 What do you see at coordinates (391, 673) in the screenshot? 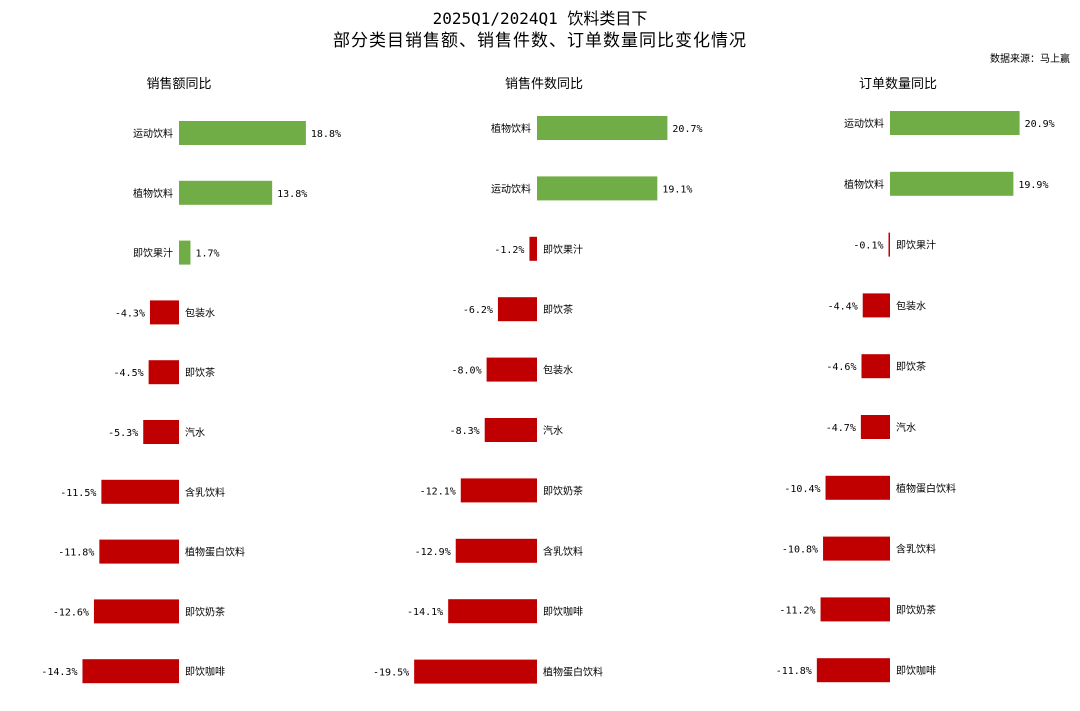
I see `data-label: -19.5%` at bounding box center [391, 673].